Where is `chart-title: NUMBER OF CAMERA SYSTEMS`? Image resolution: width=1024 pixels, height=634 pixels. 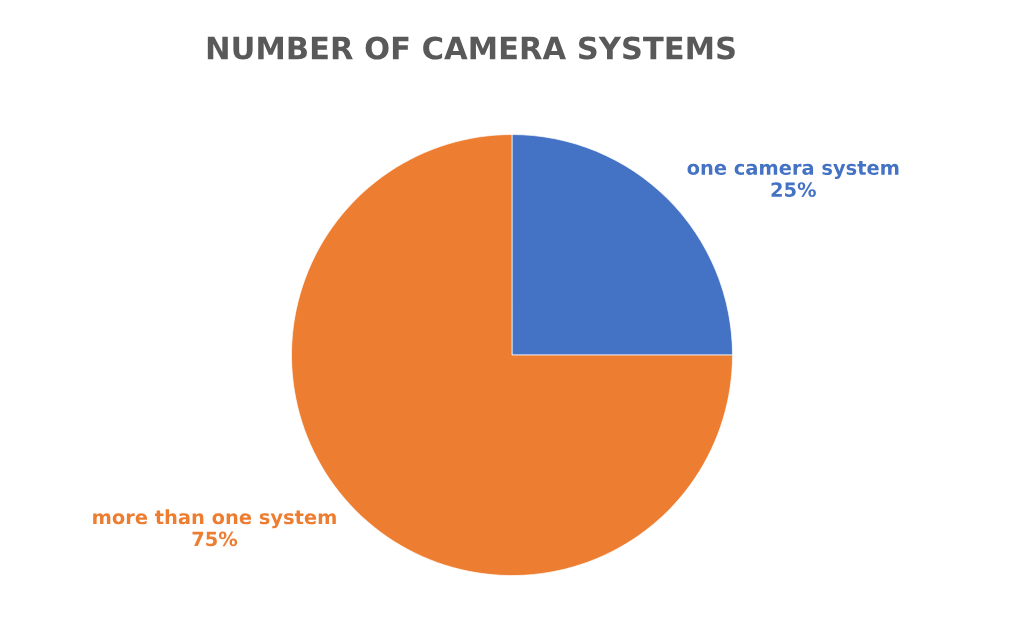
chart-title: NUMBER OF CAMERA SYSTEMS is located at coordinates (471, 48).